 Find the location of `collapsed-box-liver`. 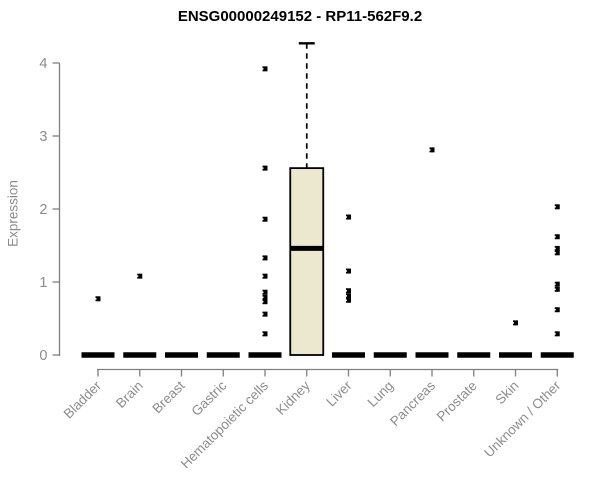

collapsed-box-liver is located at coordinates (348, 355).